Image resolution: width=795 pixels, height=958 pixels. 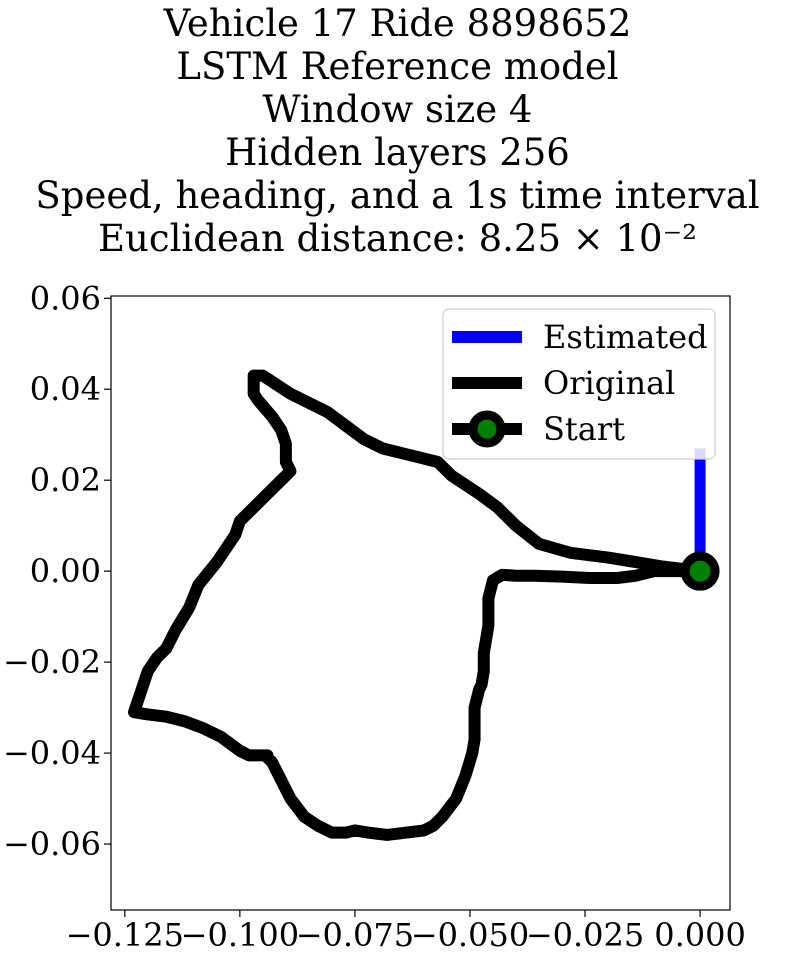 I want to click on legend-label-estimated: Estimated, so click(x=625, y=337).